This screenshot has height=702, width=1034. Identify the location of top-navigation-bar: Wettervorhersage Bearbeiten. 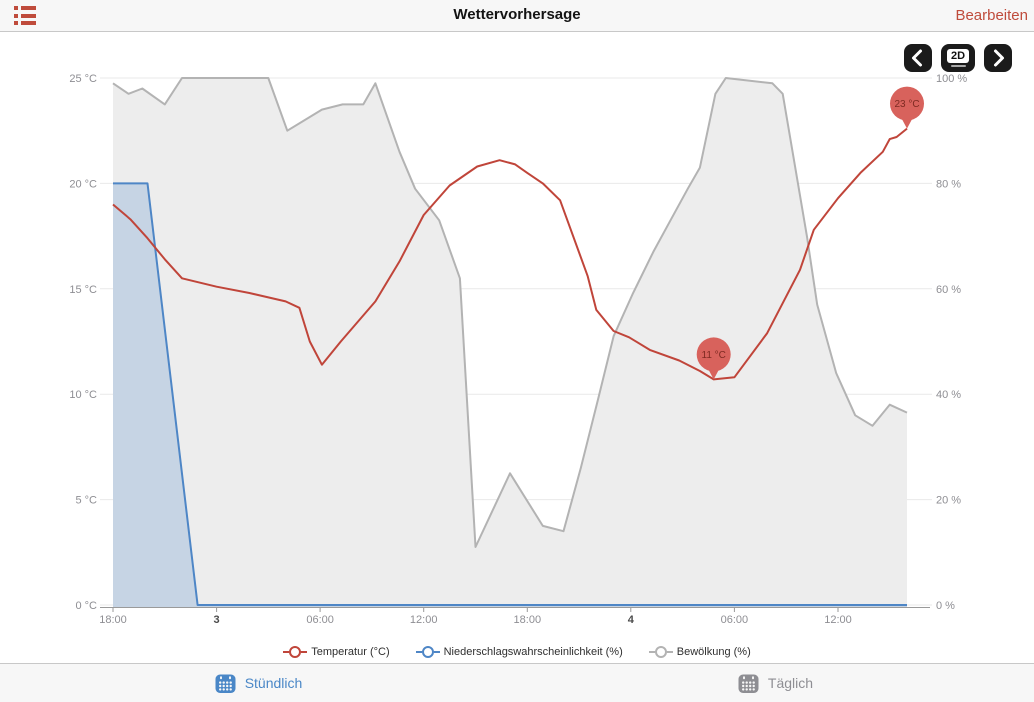
(517, 16).